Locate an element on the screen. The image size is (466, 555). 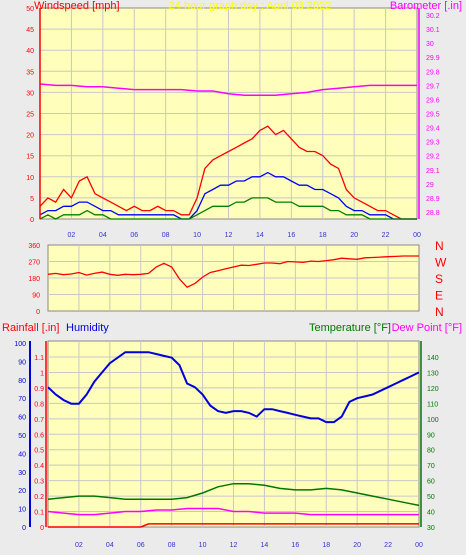
humidity-tick-label: 60 is located at coordinates (22, 418).